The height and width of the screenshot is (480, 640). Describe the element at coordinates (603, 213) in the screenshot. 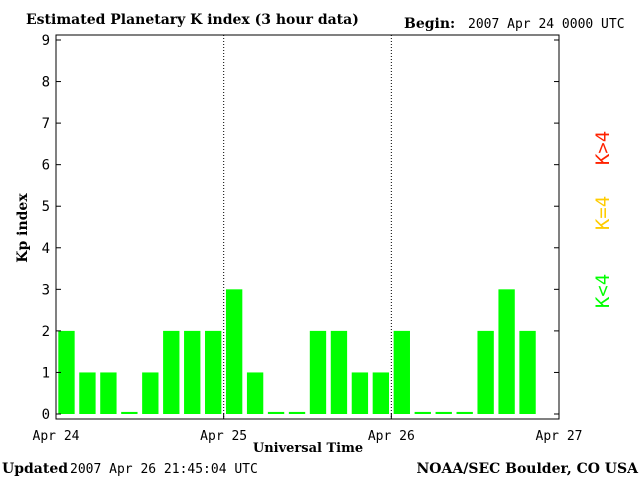

I see `legend-k-equals-4: K=4` at that location.